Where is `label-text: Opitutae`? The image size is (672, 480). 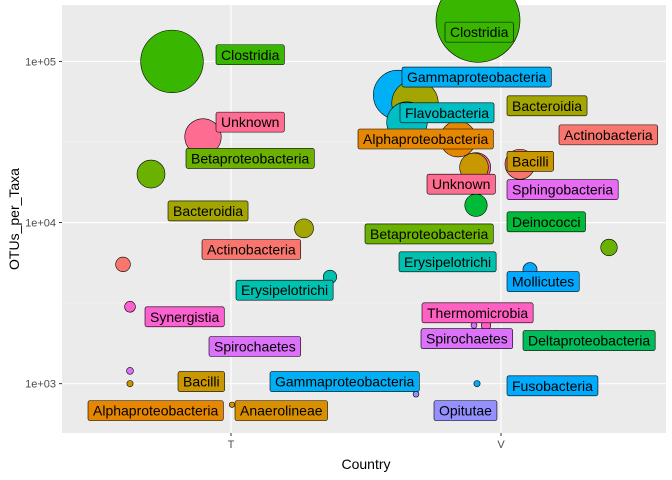
label-text: Opitutae is located at coordinates (465, 411).